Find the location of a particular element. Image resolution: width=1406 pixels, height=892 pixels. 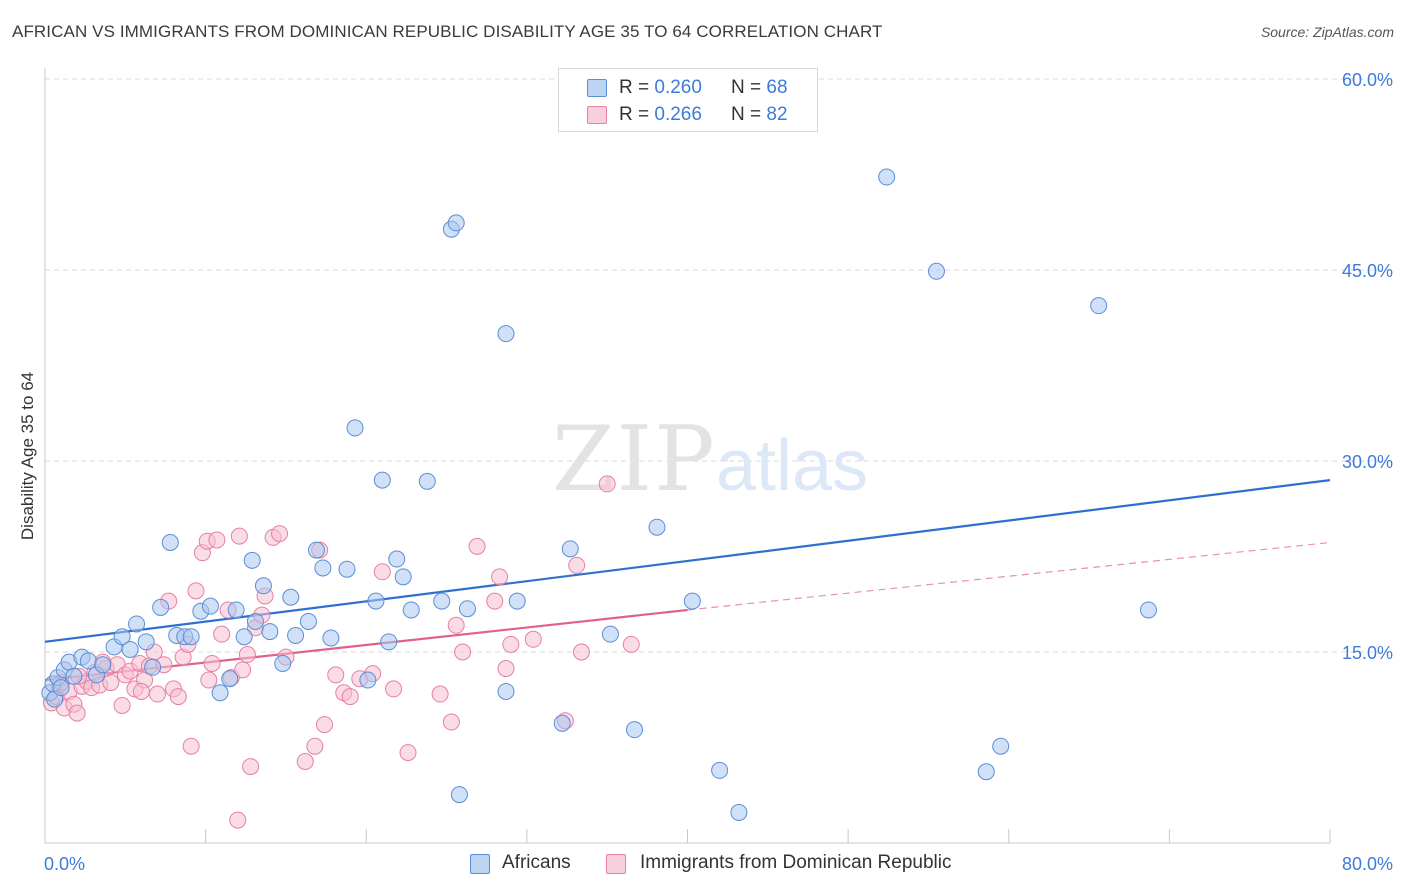

n-value: 82 is located at coordinates (777, 114).